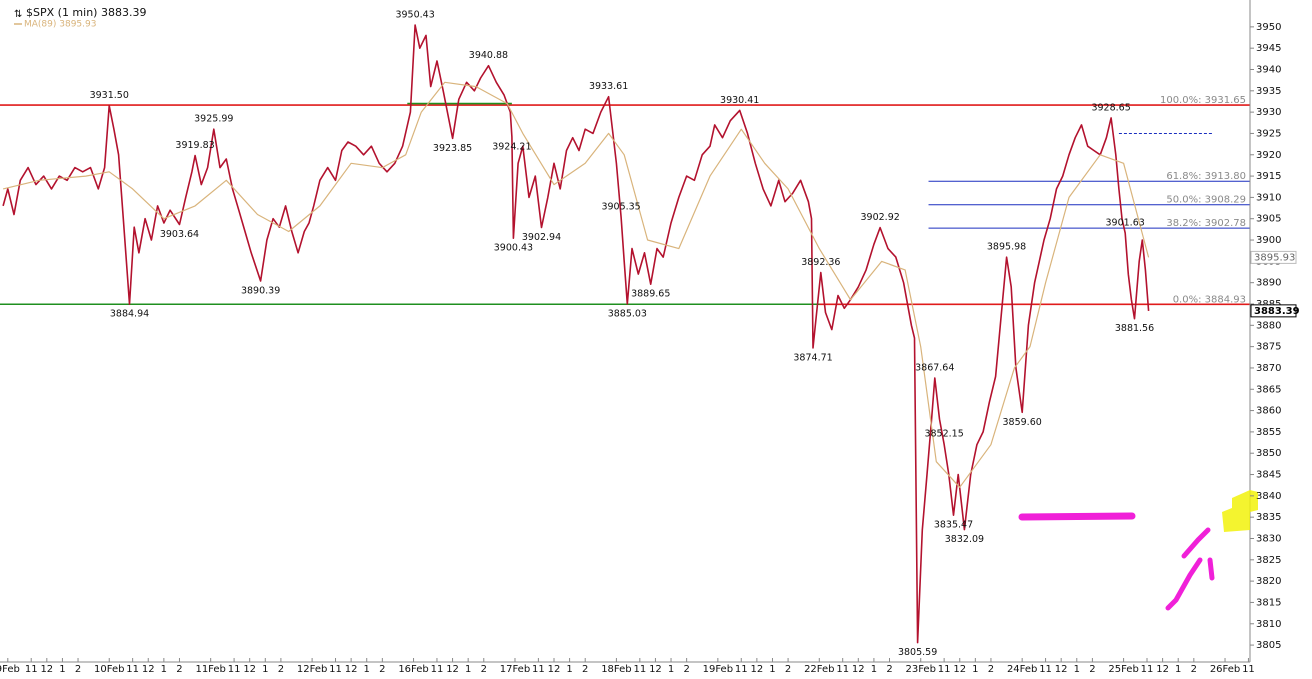  Describe the element at coordinates (650, 294) in the screenshot. I see `price-annotation: 3889.65` at that location.